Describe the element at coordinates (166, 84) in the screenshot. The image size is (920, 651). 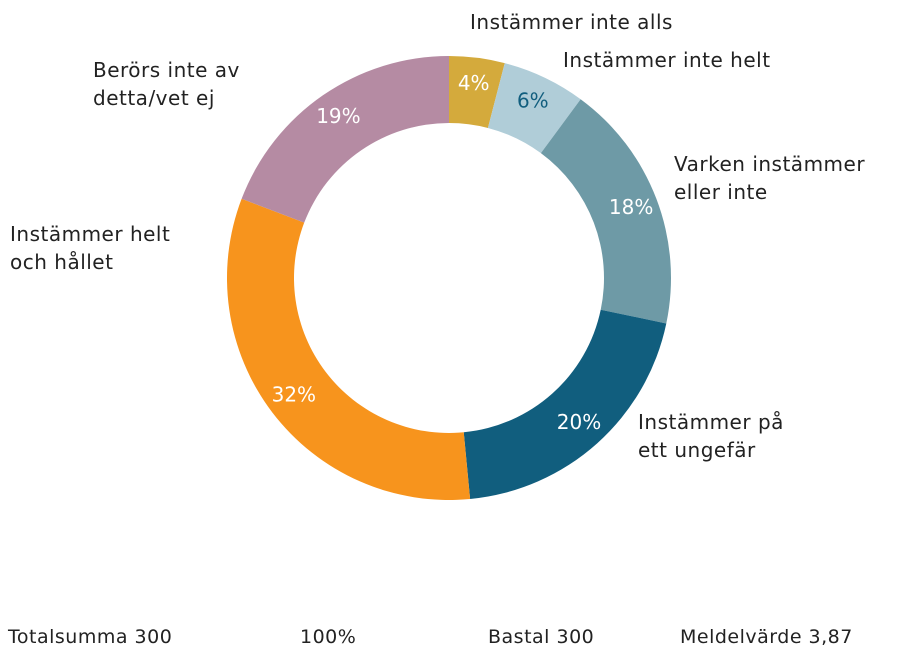
I see `category-label: Berörs inte av detta/vet ej` at that location.